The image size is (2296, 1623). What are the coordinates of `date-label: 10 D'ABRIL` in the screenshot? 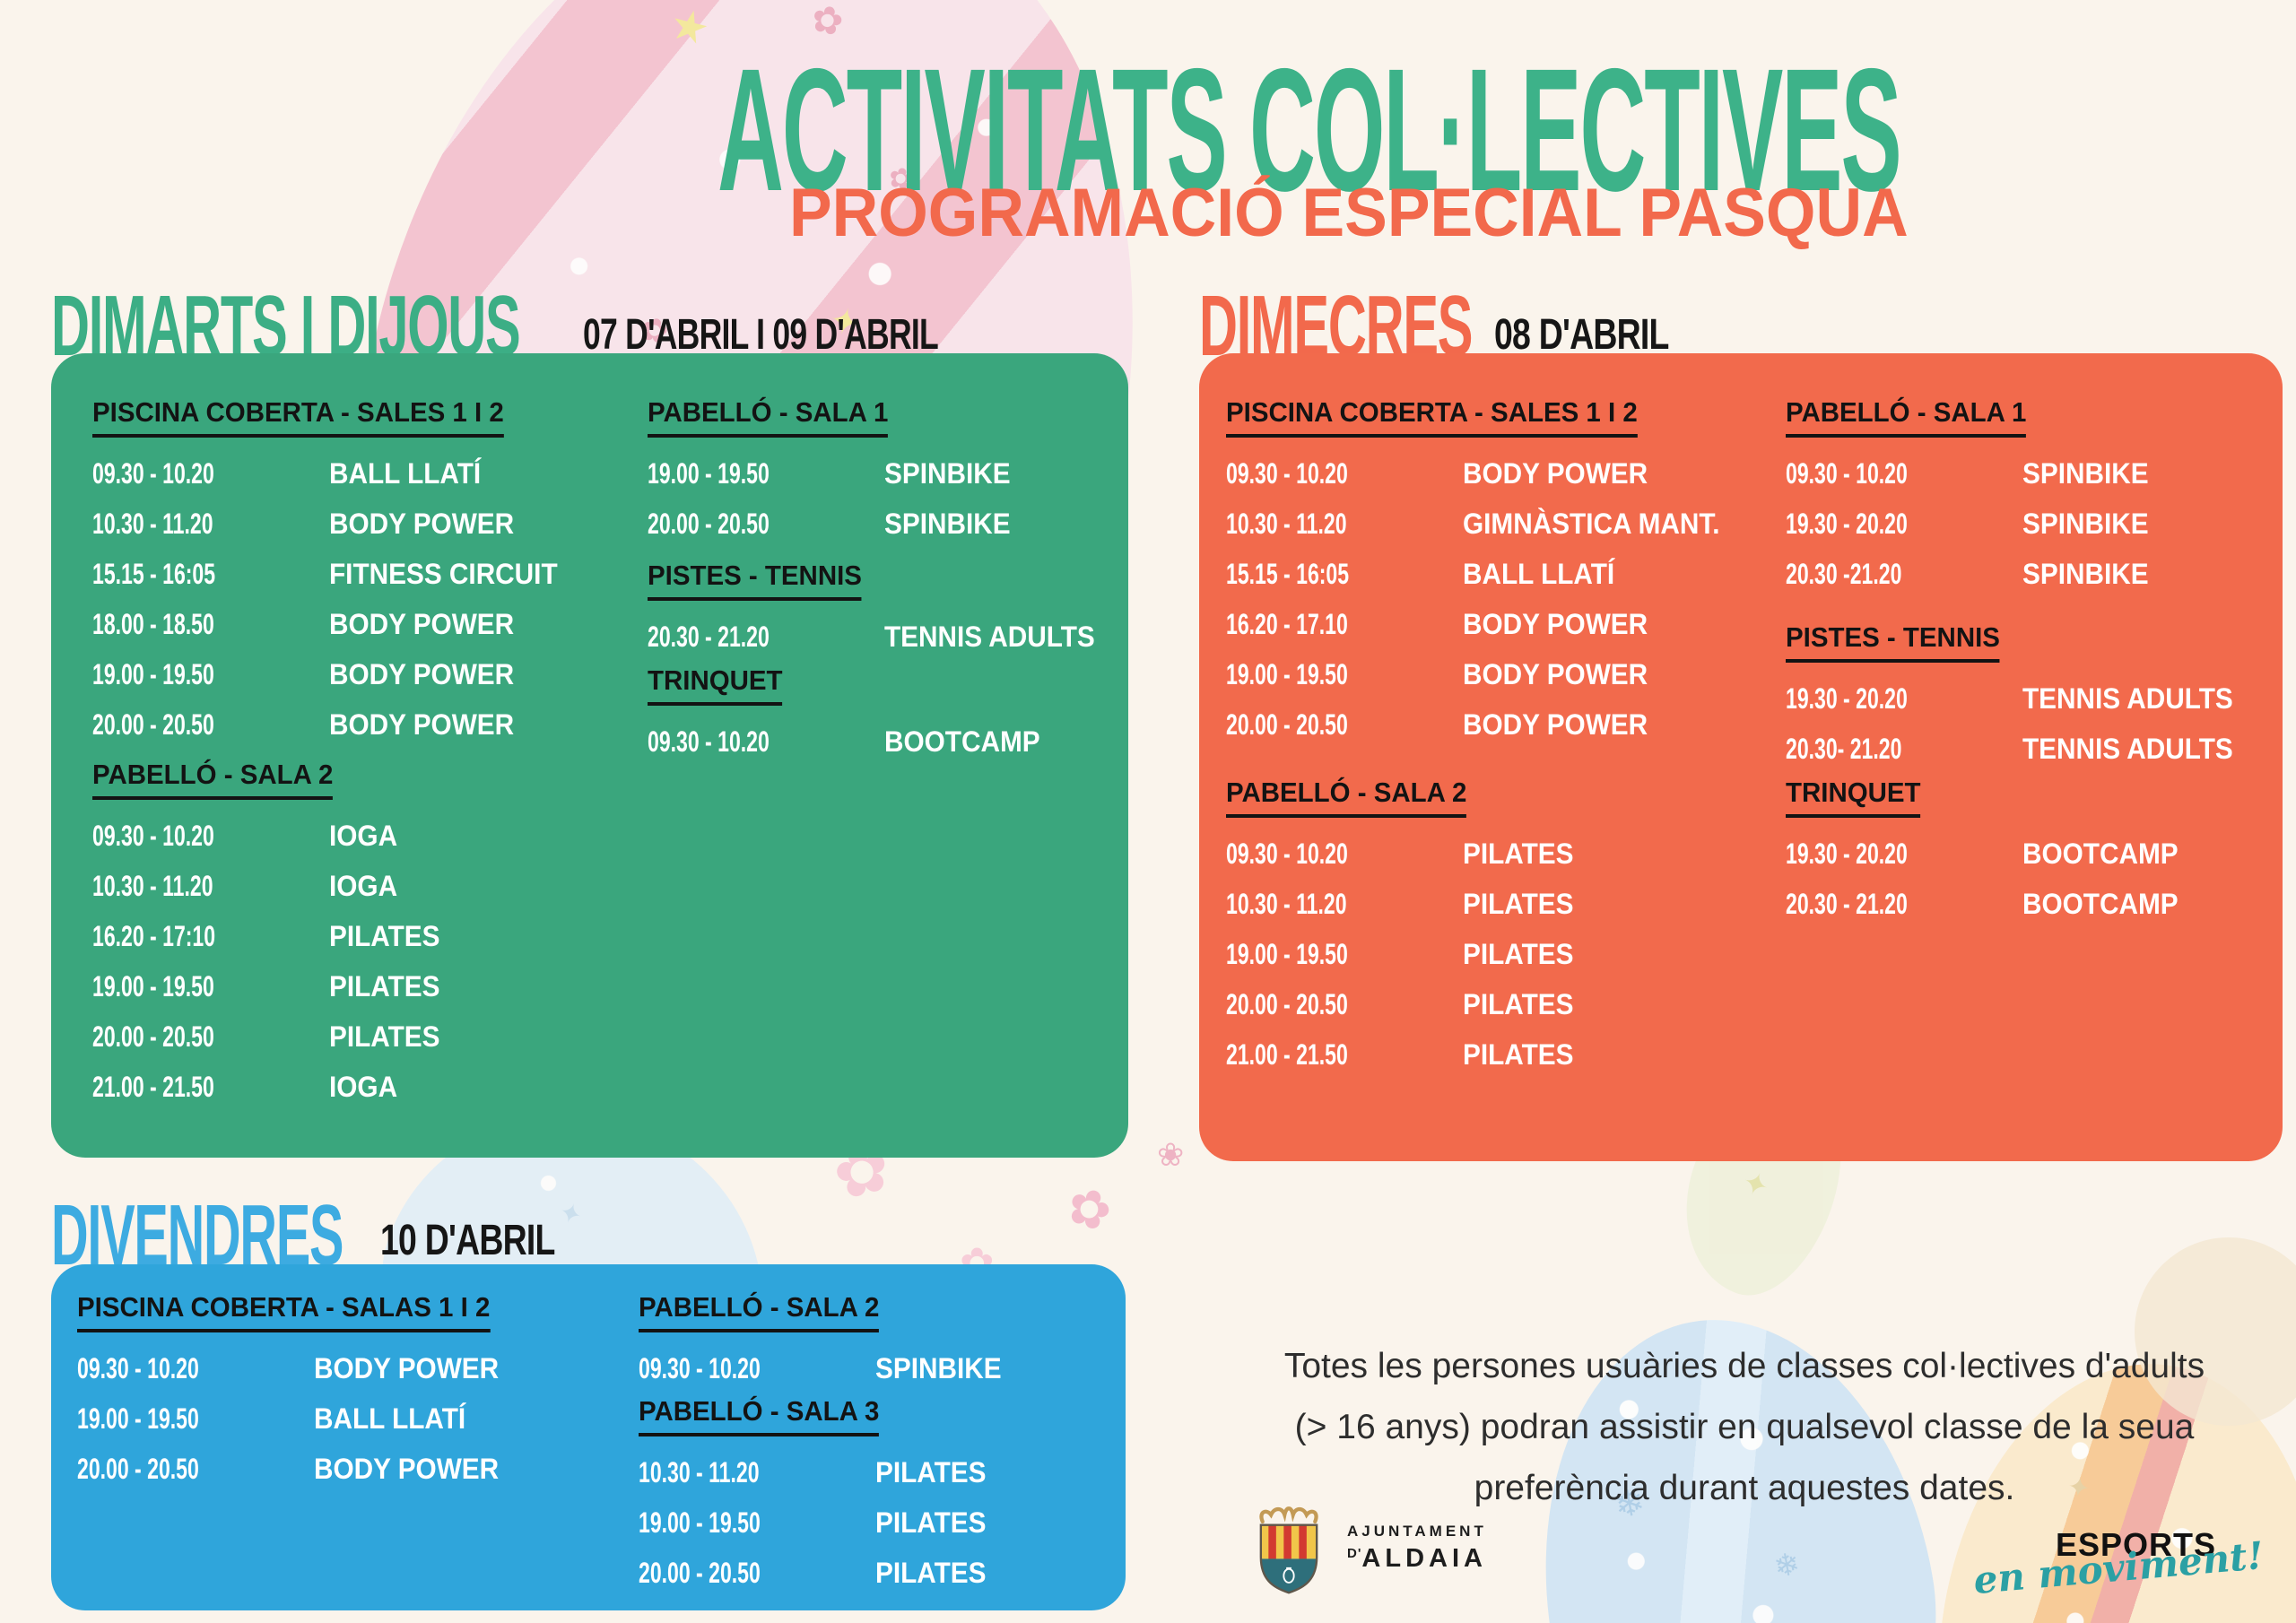 It's located at (492, 1241).